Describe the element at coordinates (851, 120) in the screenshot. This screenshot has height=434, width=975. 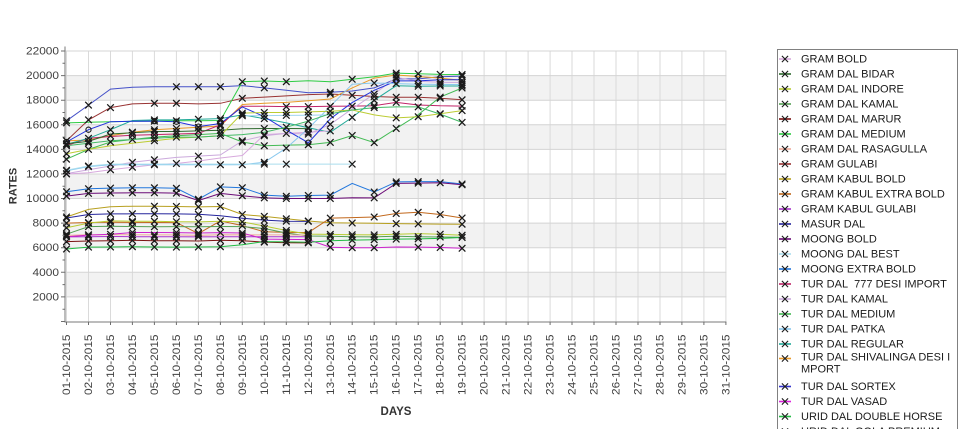
I see `svg-text: GRAM DAL MARUR` at that location.